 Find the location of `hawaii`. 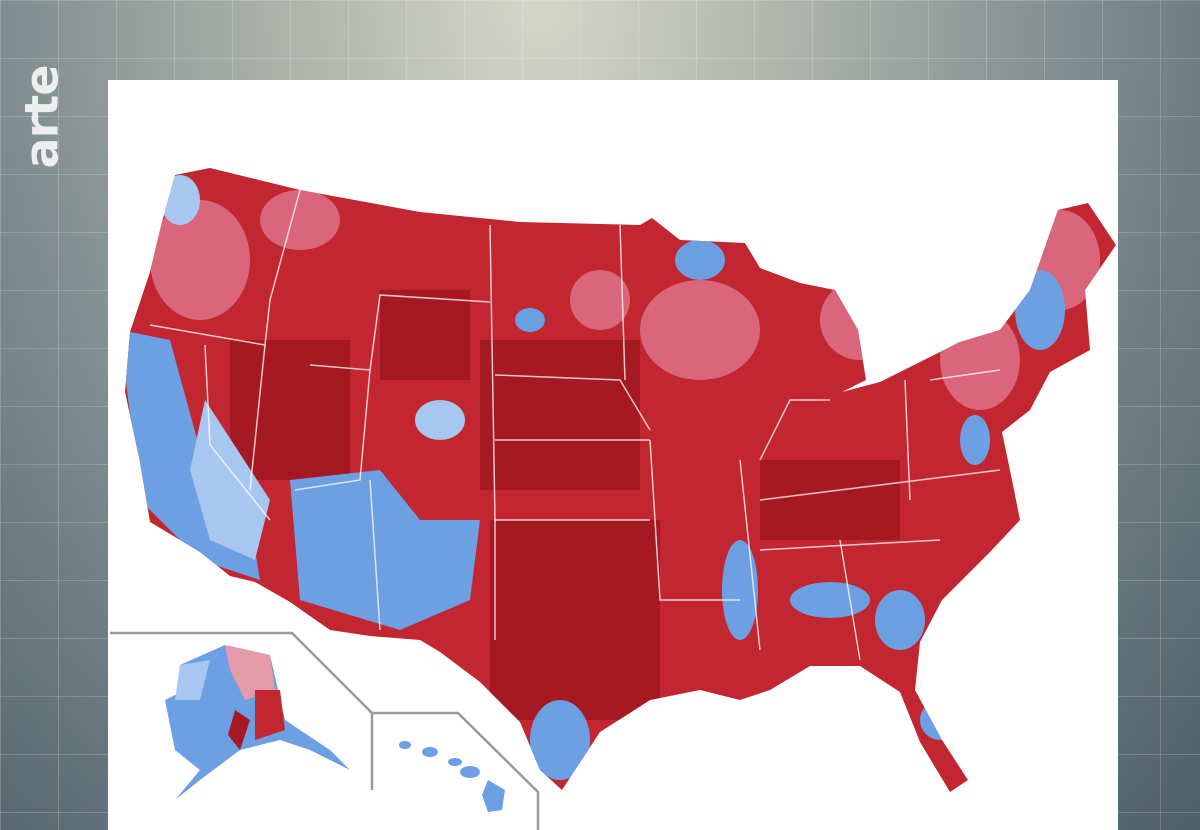

hawaii is located at coordinates (452, 776).